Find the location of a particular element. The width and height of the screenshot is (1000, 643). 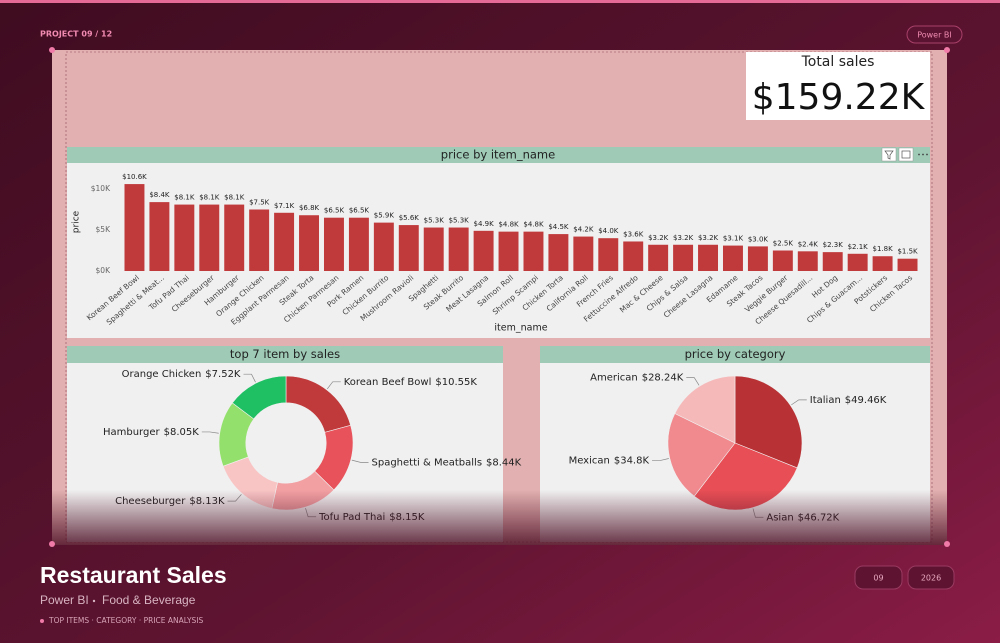

data-label: Italian $49.46K is located at coordinates (848, 400).